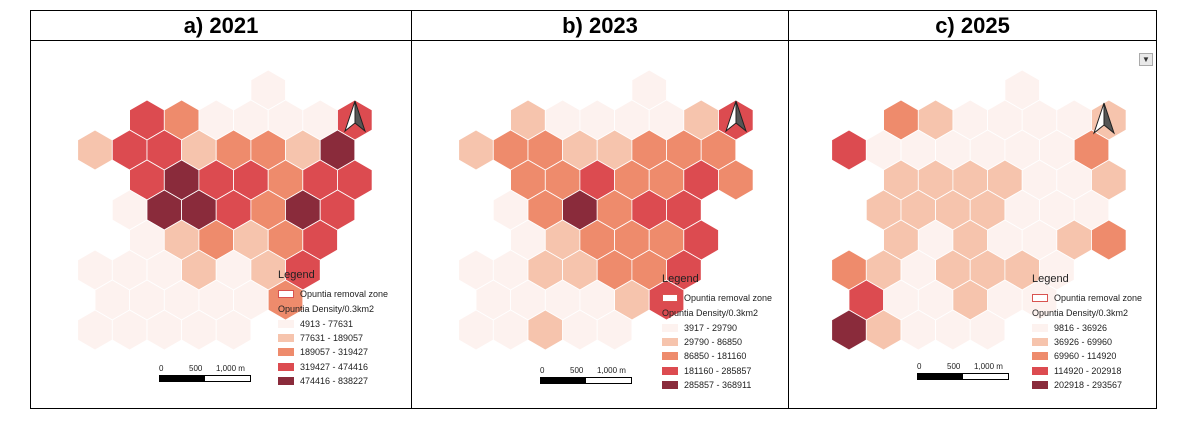 Image resolution: width=1184 pixels, height=425 pixels. I want to click on class-label: 189057 - 319427, so click(334, 352).